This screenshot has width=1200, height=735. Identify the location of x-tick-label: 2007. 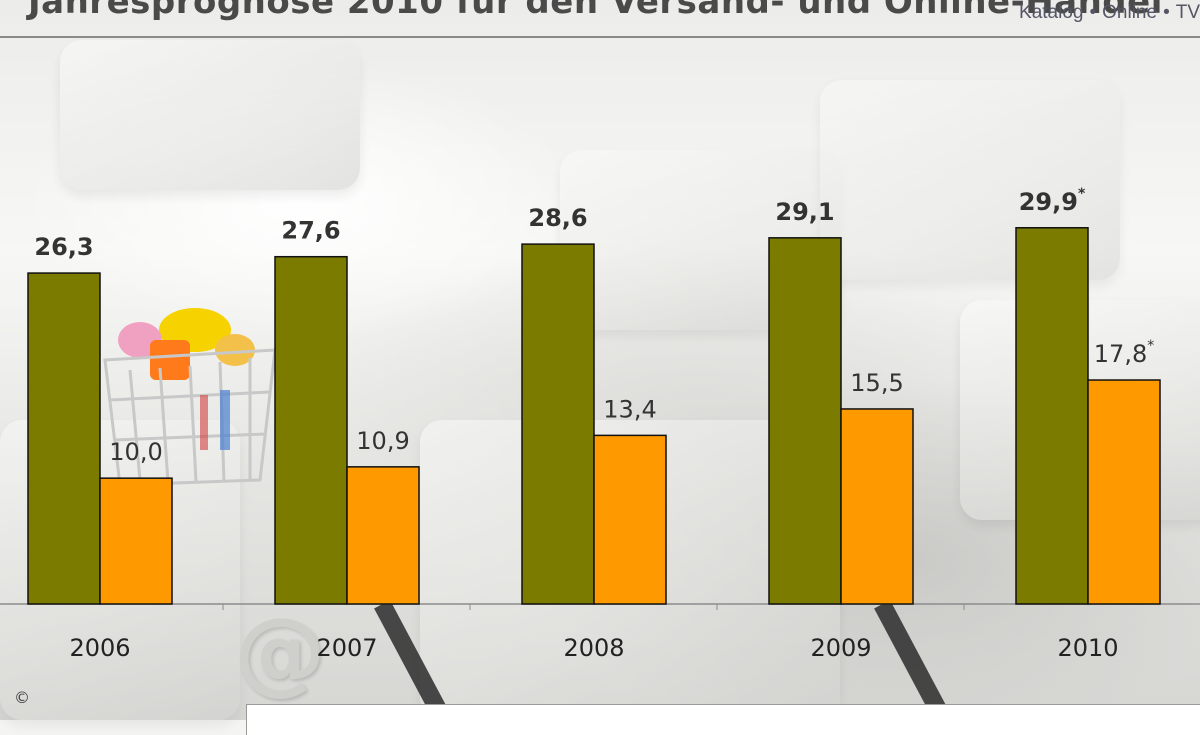
(346, 648).